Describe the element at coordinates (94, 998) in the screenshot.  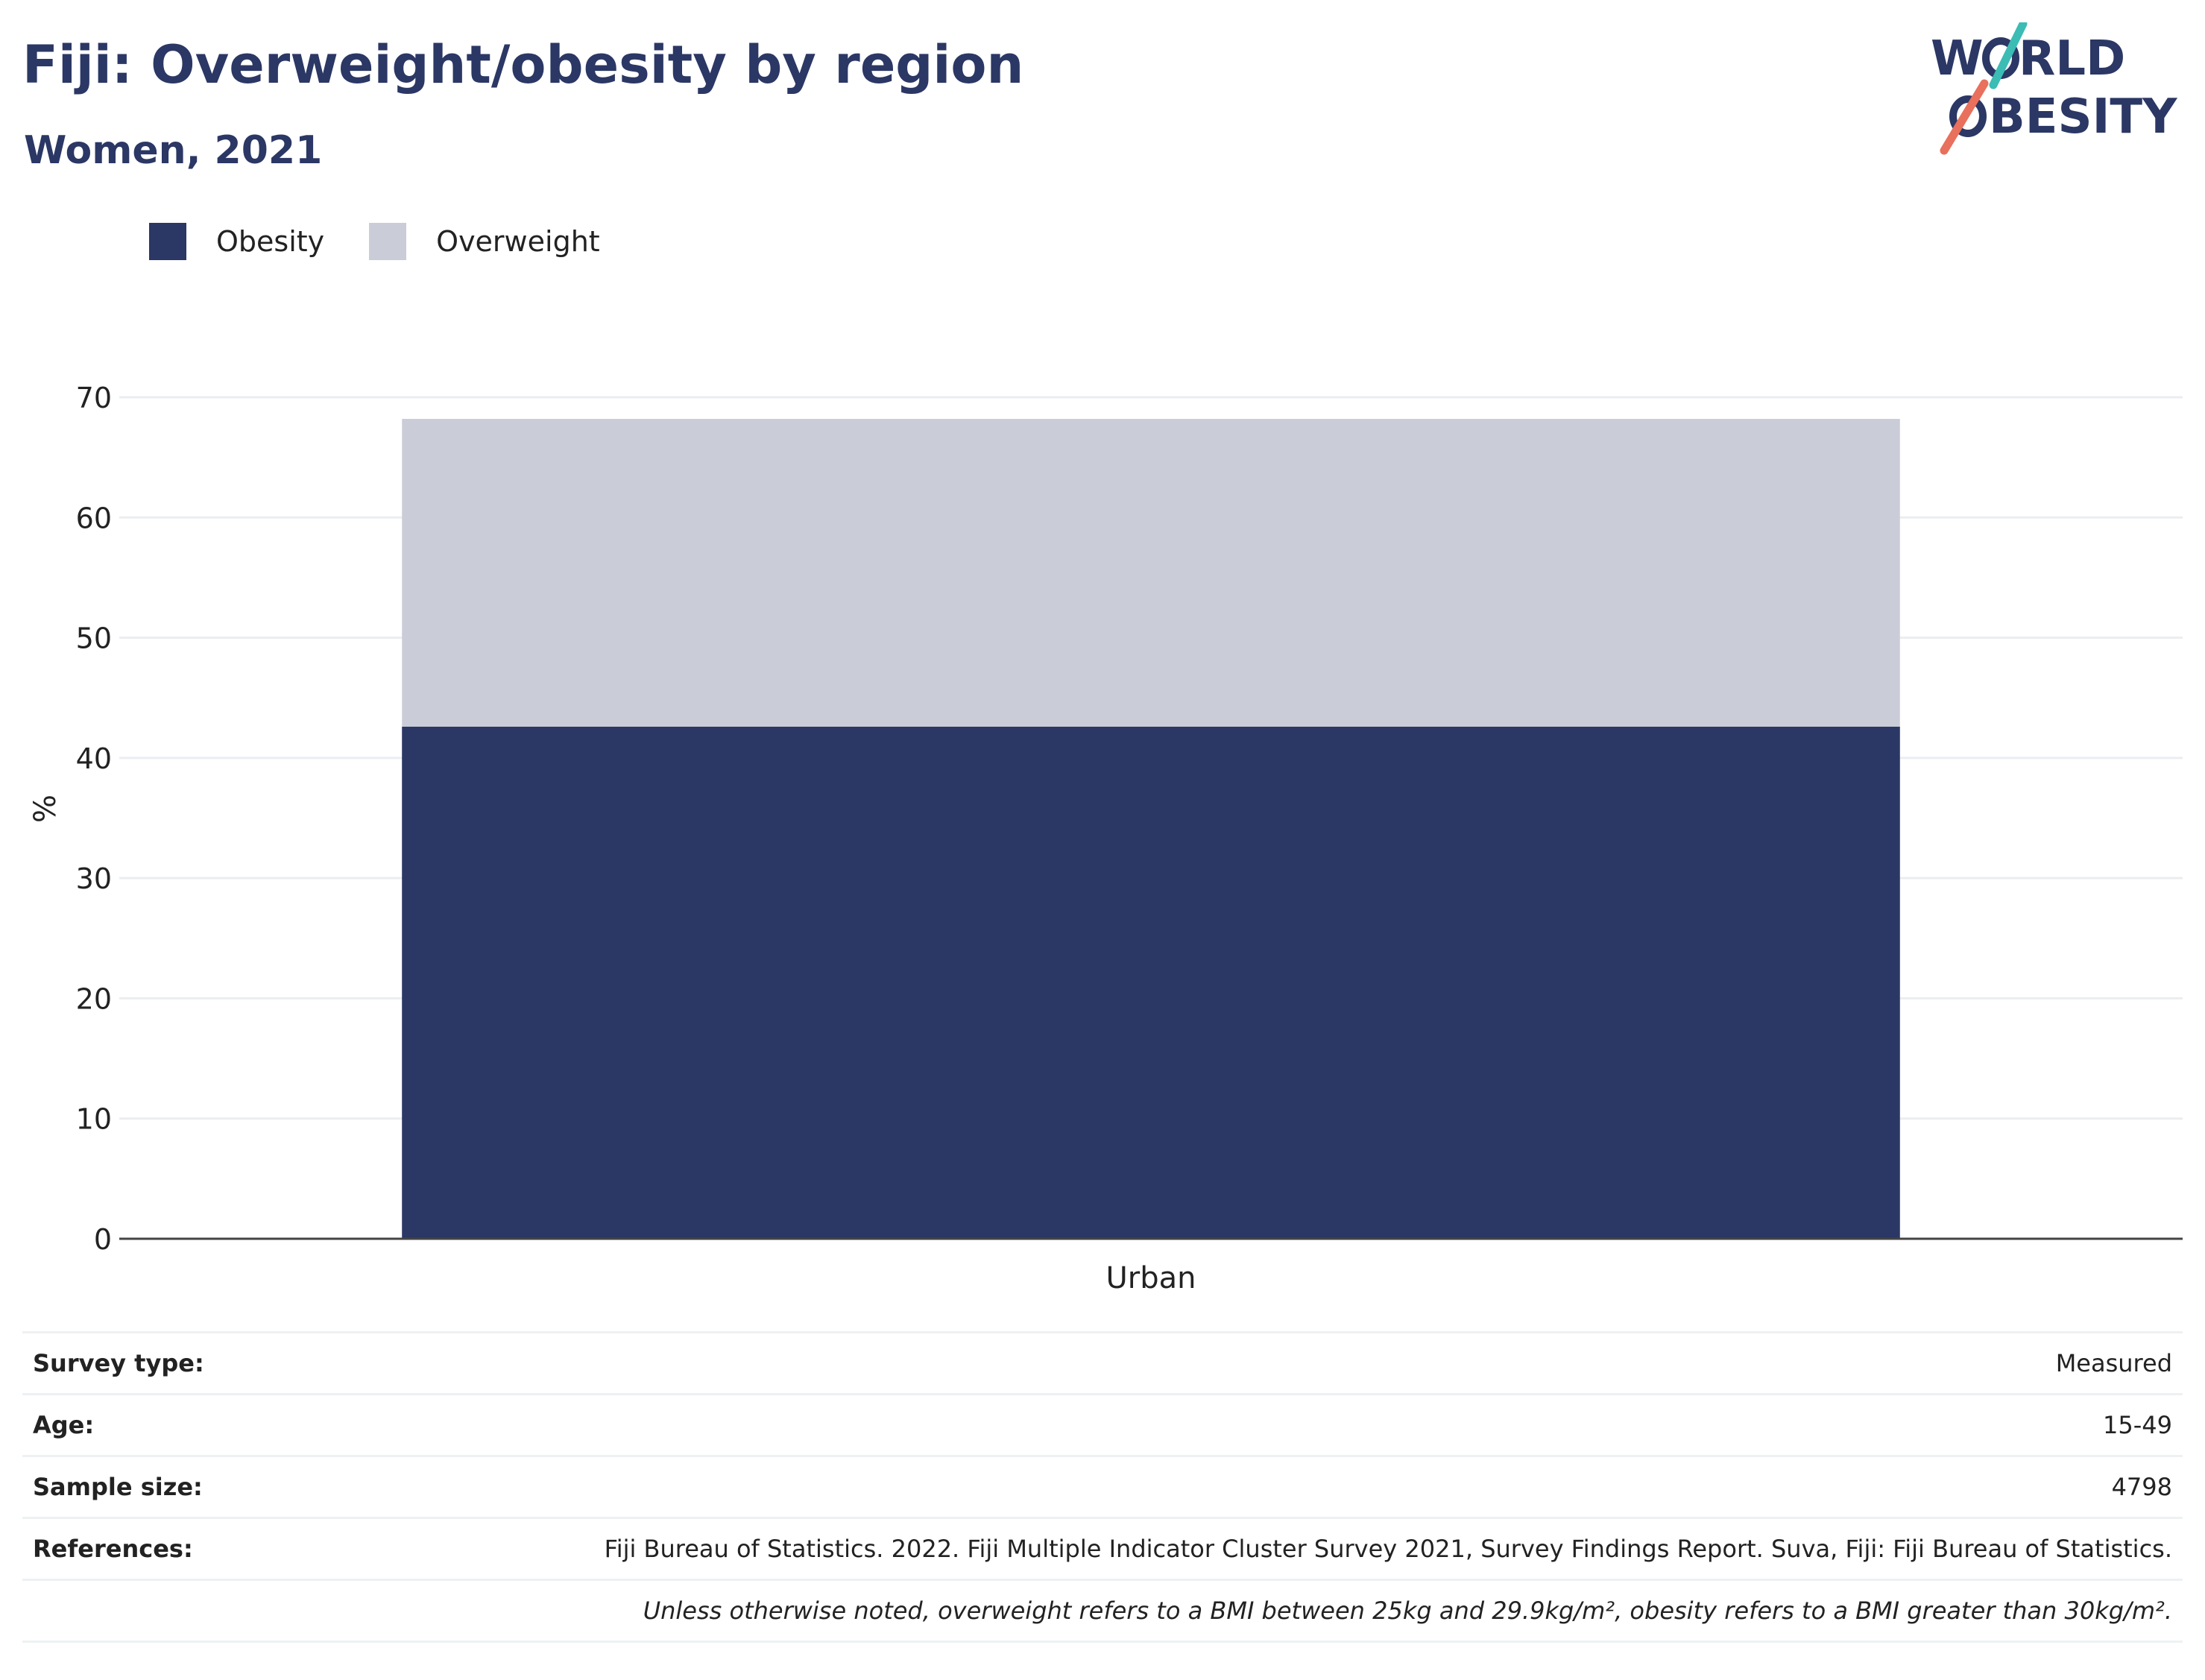
I see `y-tick-label: 20` at that location.